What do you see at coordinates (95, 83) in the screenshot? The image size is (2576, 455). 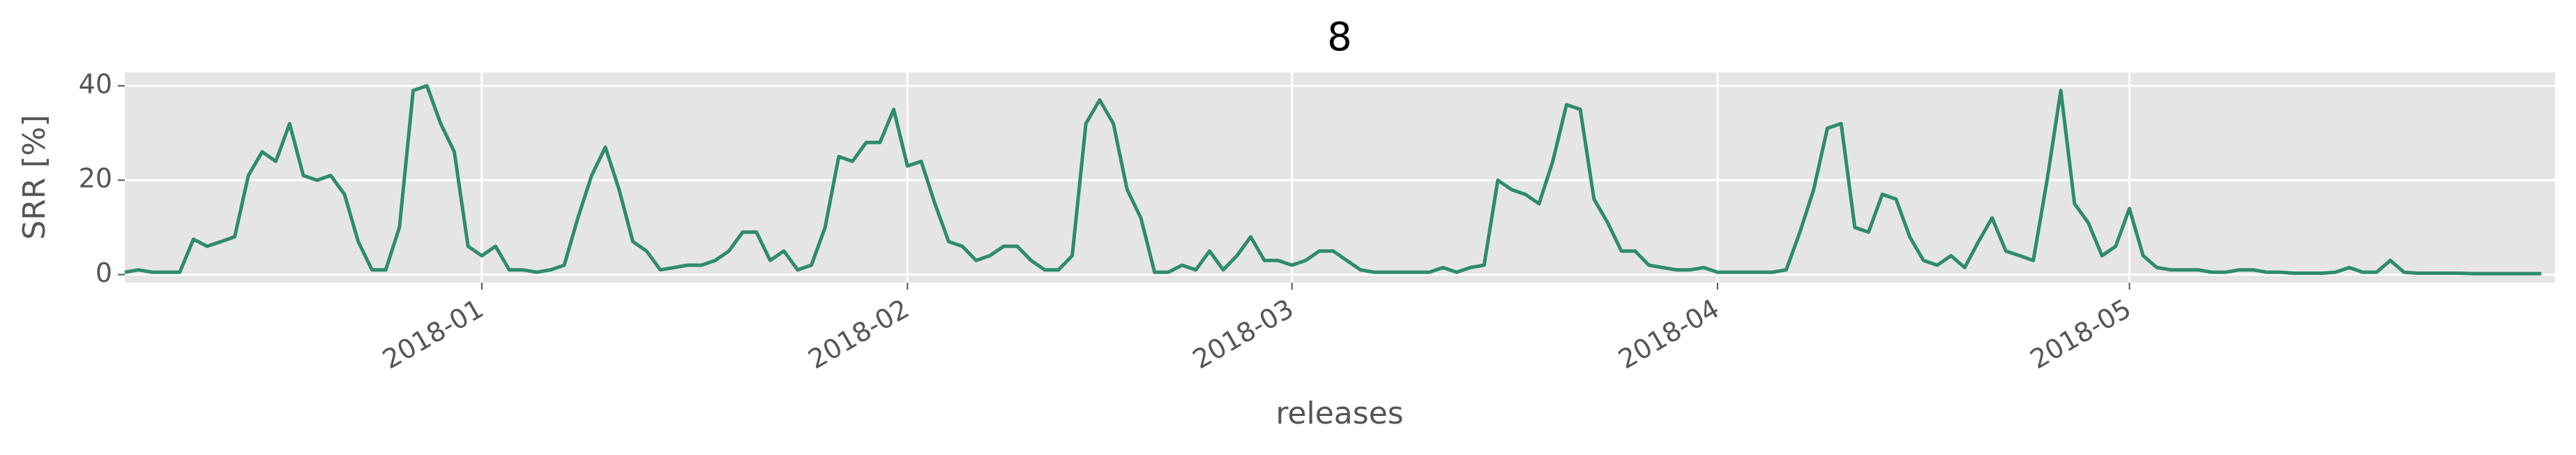 I see `y-tick-label: 40` at bounding box center [95, 83].